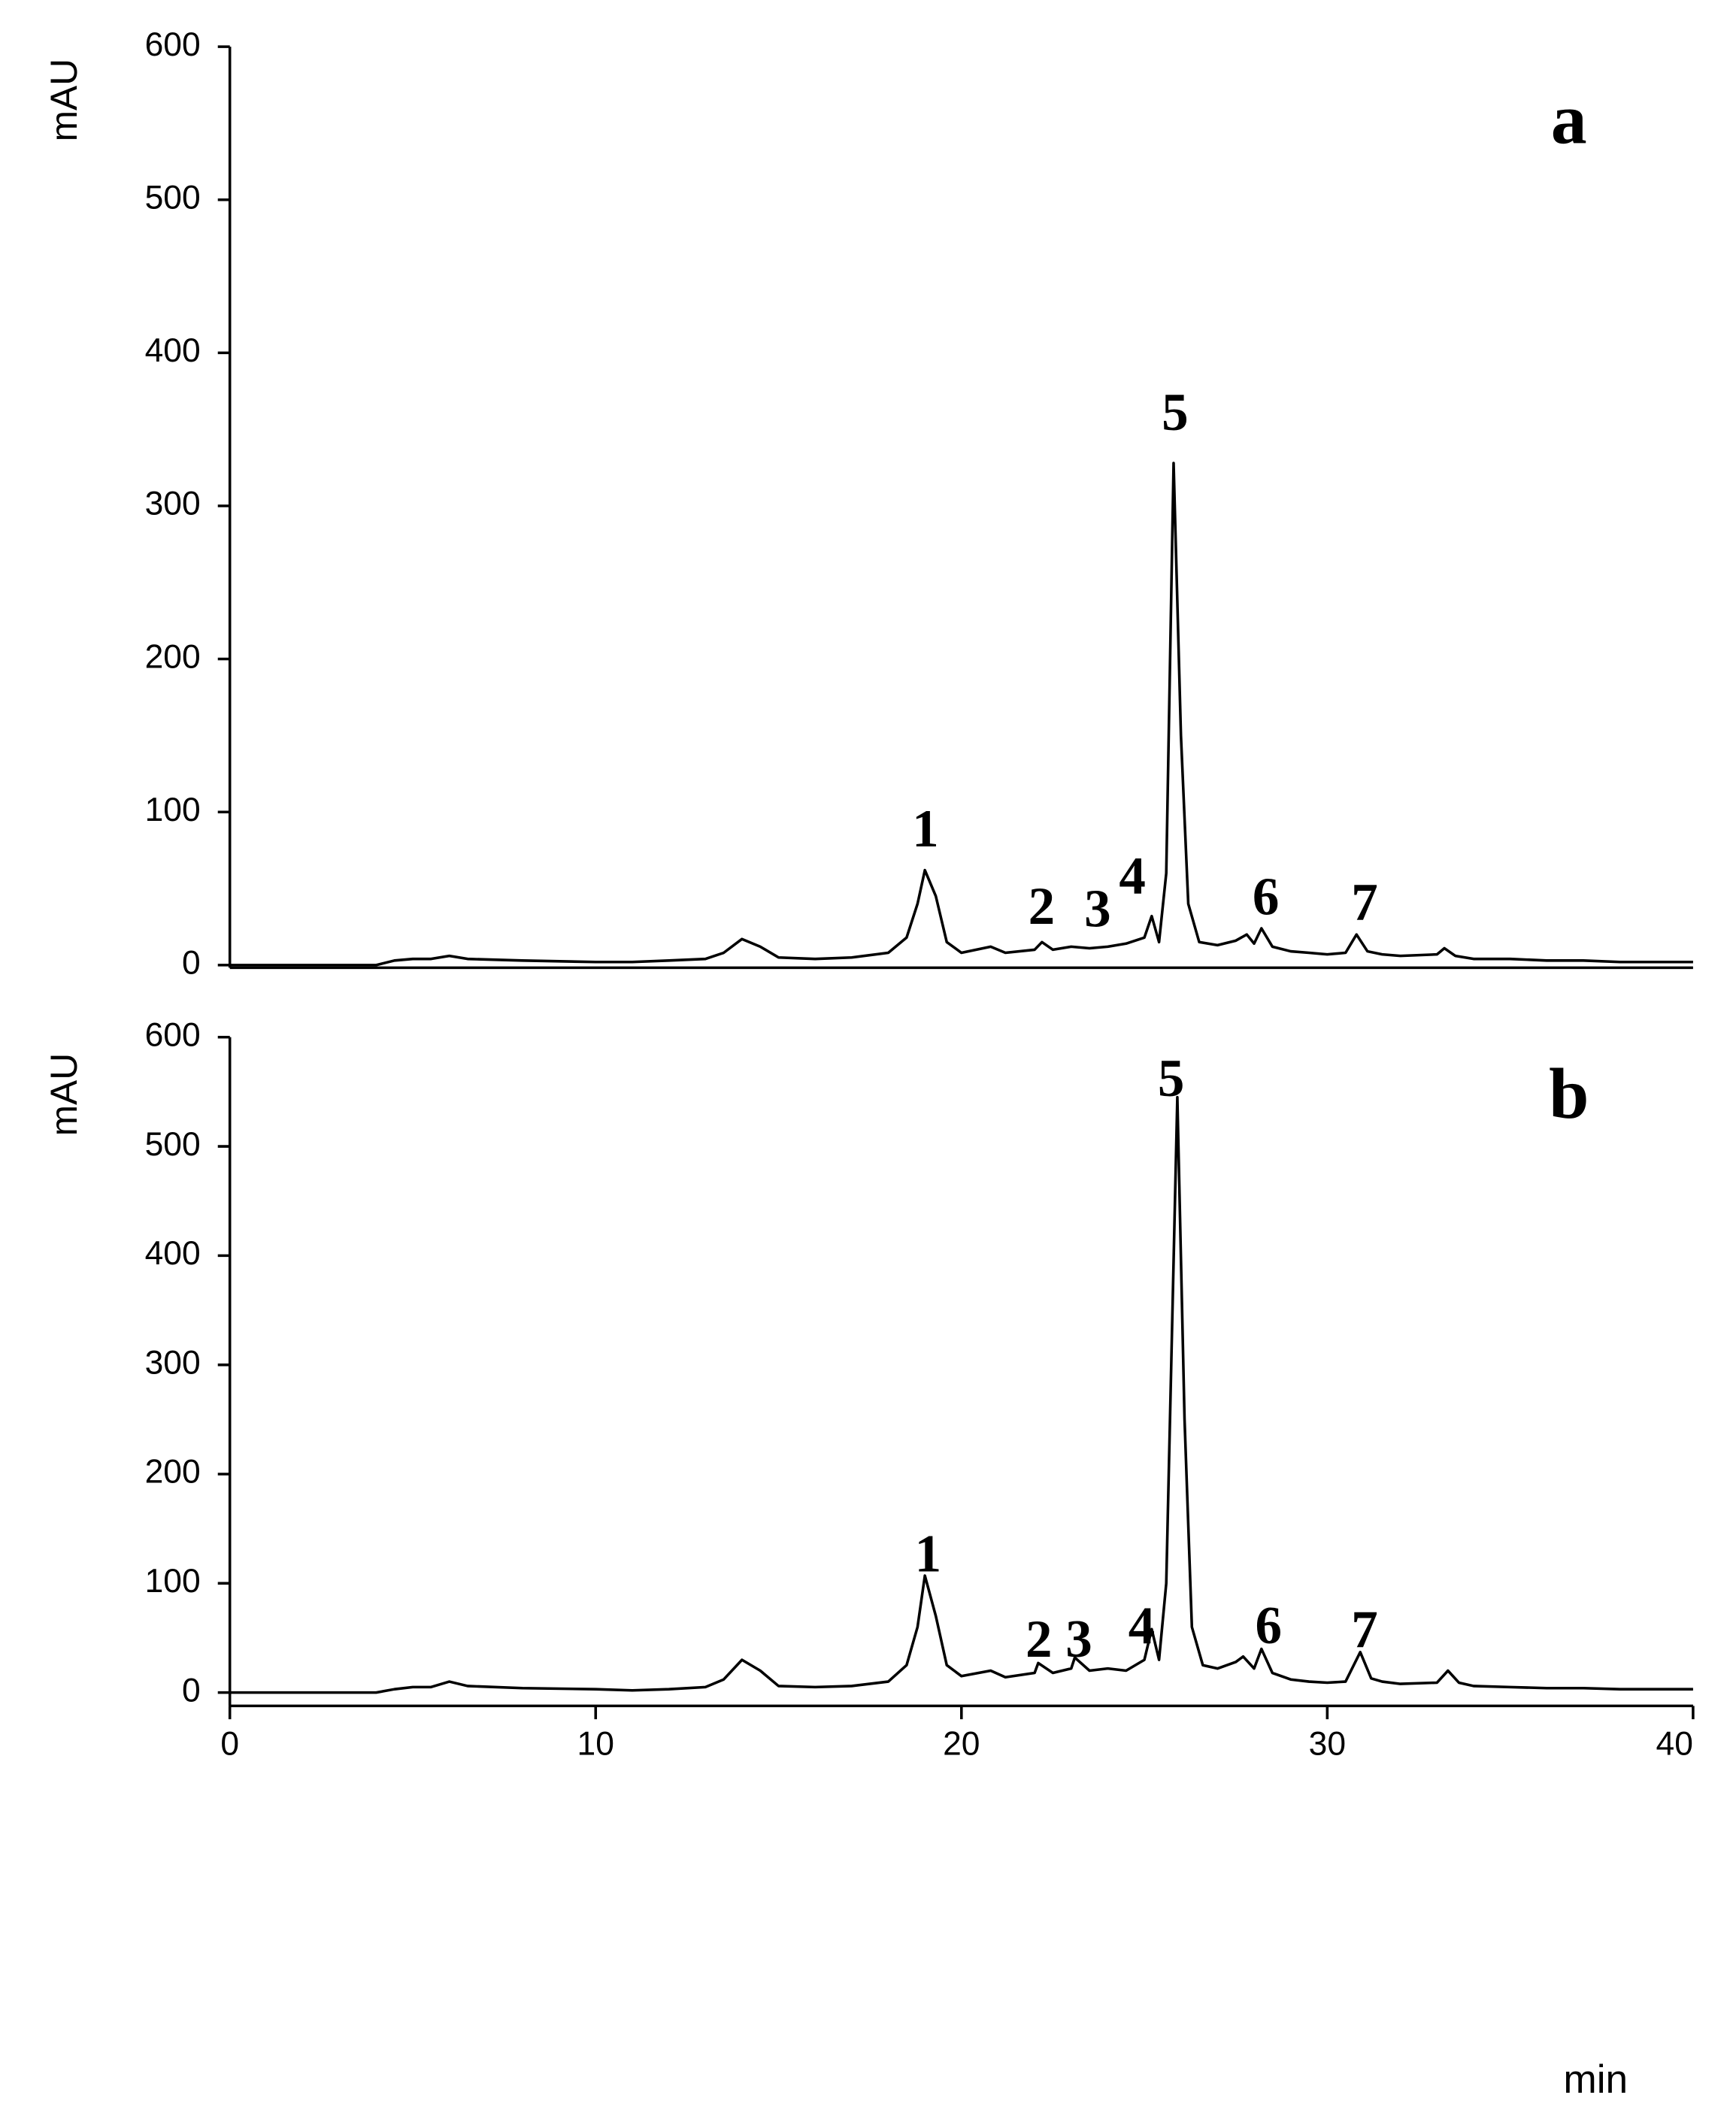  What do you see at coordinates (229, 1743) in the screenshot?
I see `x-tick-label: 0` at bounding box center [229, 1743].